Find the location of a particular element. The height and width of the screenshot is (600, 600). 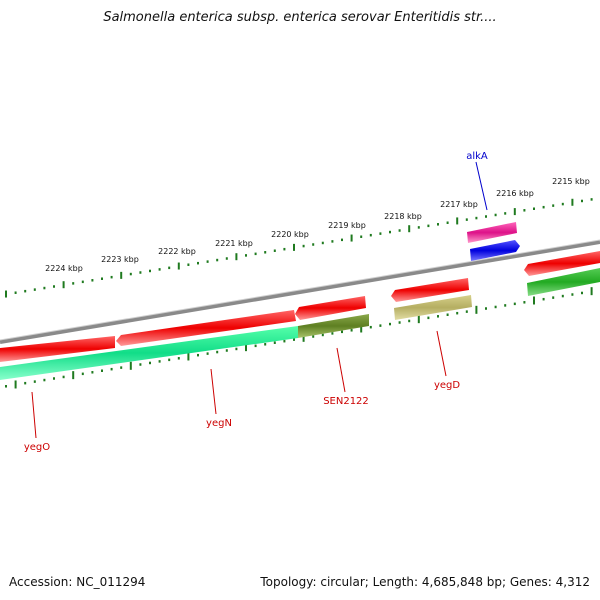

gene-label-yego: yegO is located at coordinates (37, 447).